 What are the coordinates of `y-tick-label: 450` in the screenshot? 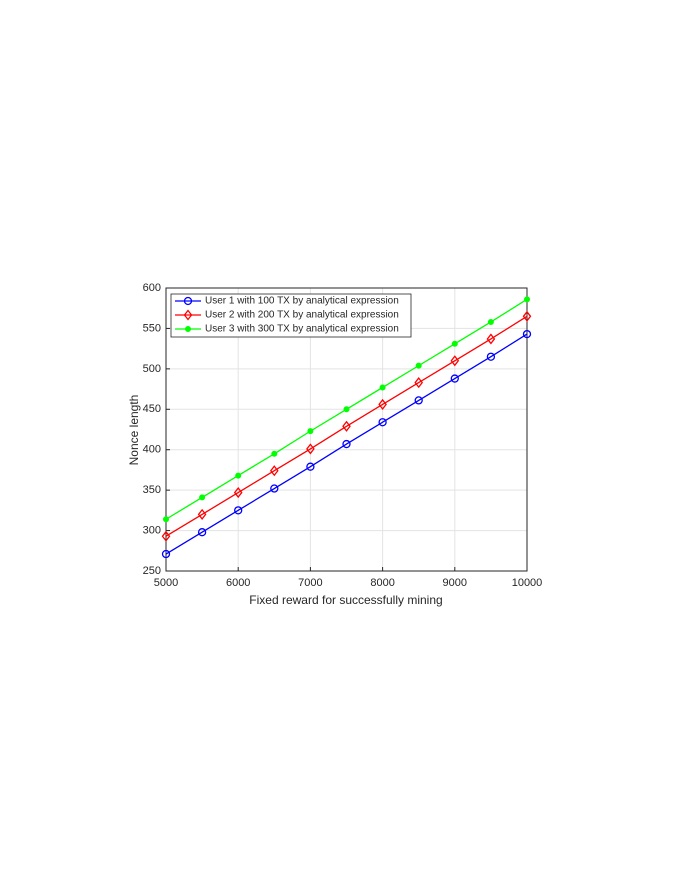 It's located at (152, 409).